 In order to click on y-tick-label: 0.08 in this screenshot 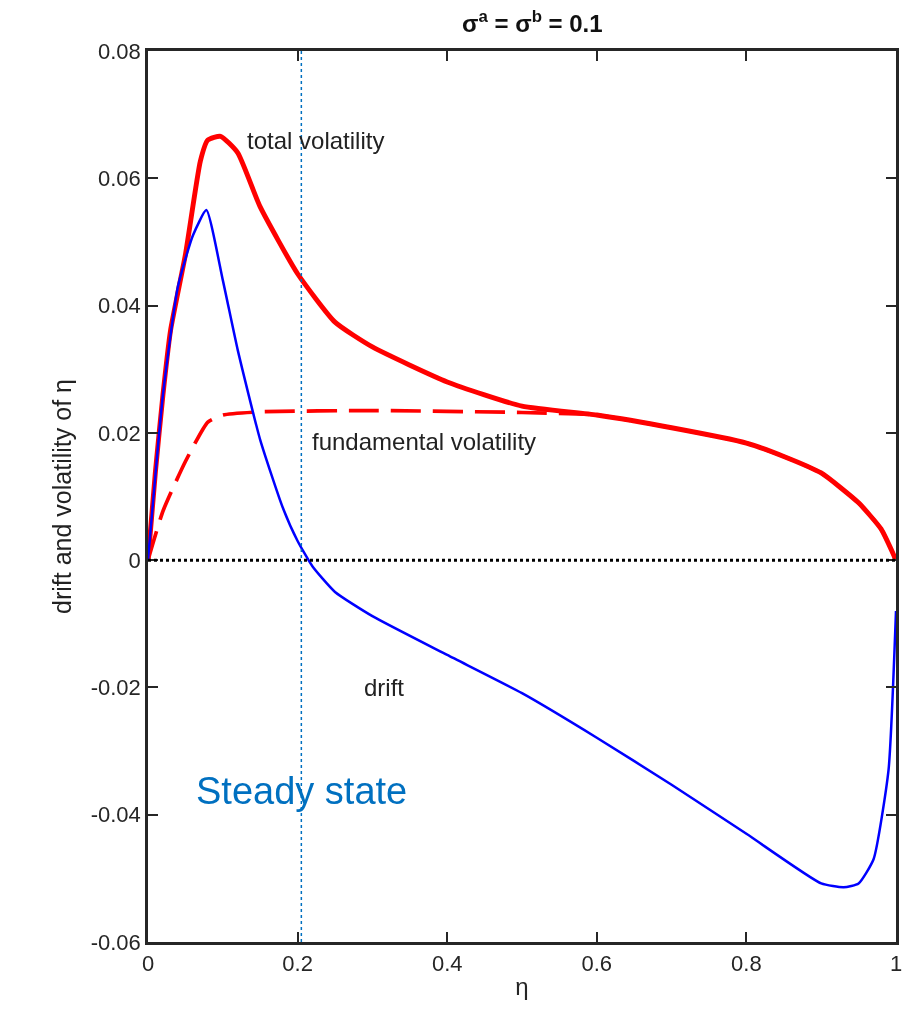, I will do `click(119, 51)`.